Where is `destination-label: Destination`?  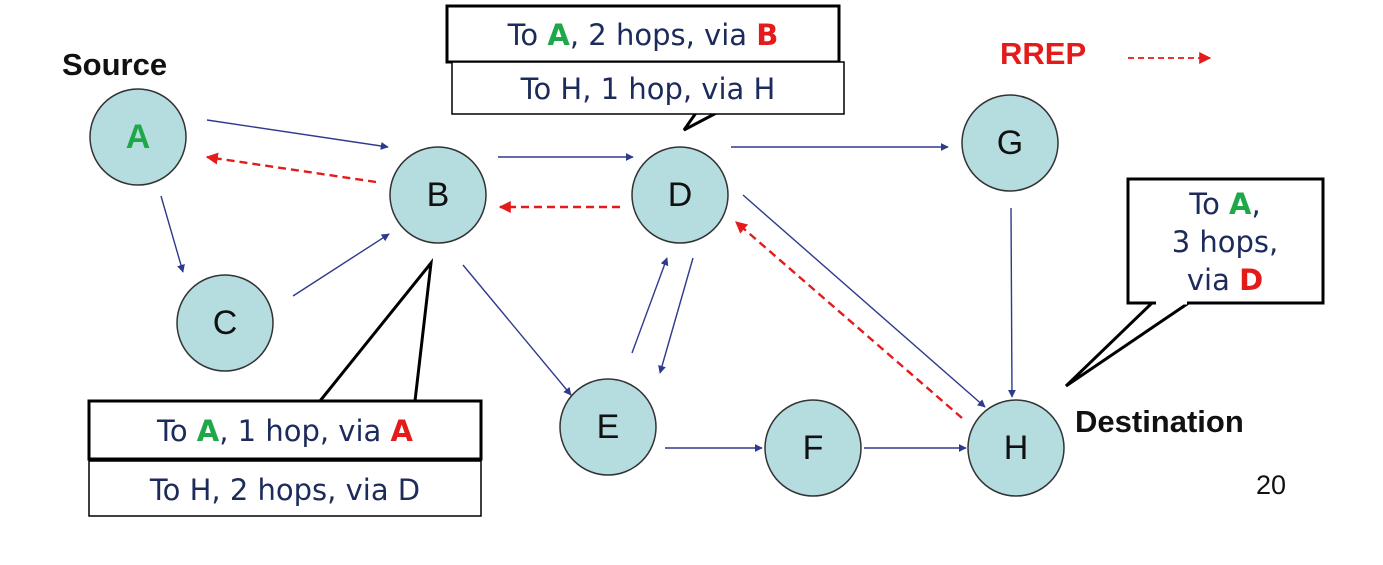 destination-label: Destination is located at coordinates (1159, 421).